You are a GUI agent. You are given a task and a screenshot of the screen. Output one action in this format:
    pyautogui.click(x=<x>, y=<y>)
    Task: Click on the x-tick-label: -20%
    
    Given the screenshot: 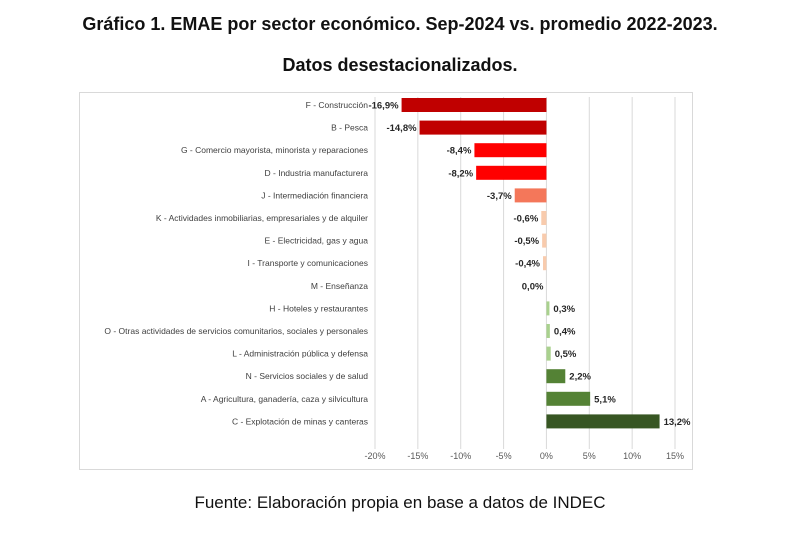 What is the action you would take?
    pyautogui.click(x=374, y=456)
    